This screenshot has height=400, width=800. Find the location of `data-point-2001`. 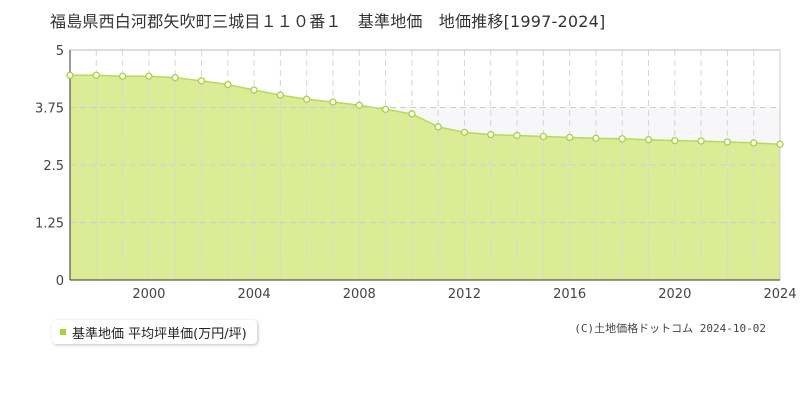

data-point-2001 is located at coordinates (175, 77).